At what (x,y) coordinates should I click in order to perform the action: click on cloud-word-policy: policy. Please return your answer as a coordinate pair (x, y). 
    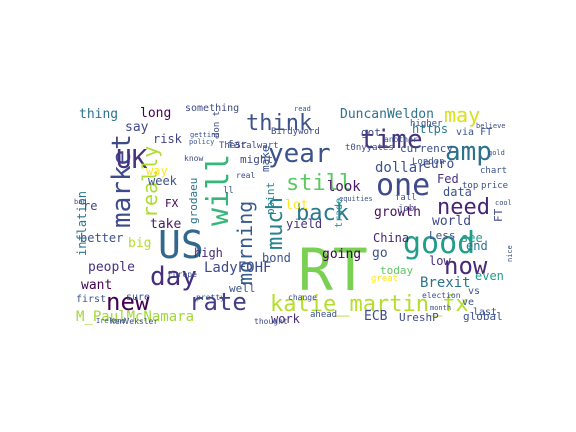
    Looking at the image, I should click on (201, 142).